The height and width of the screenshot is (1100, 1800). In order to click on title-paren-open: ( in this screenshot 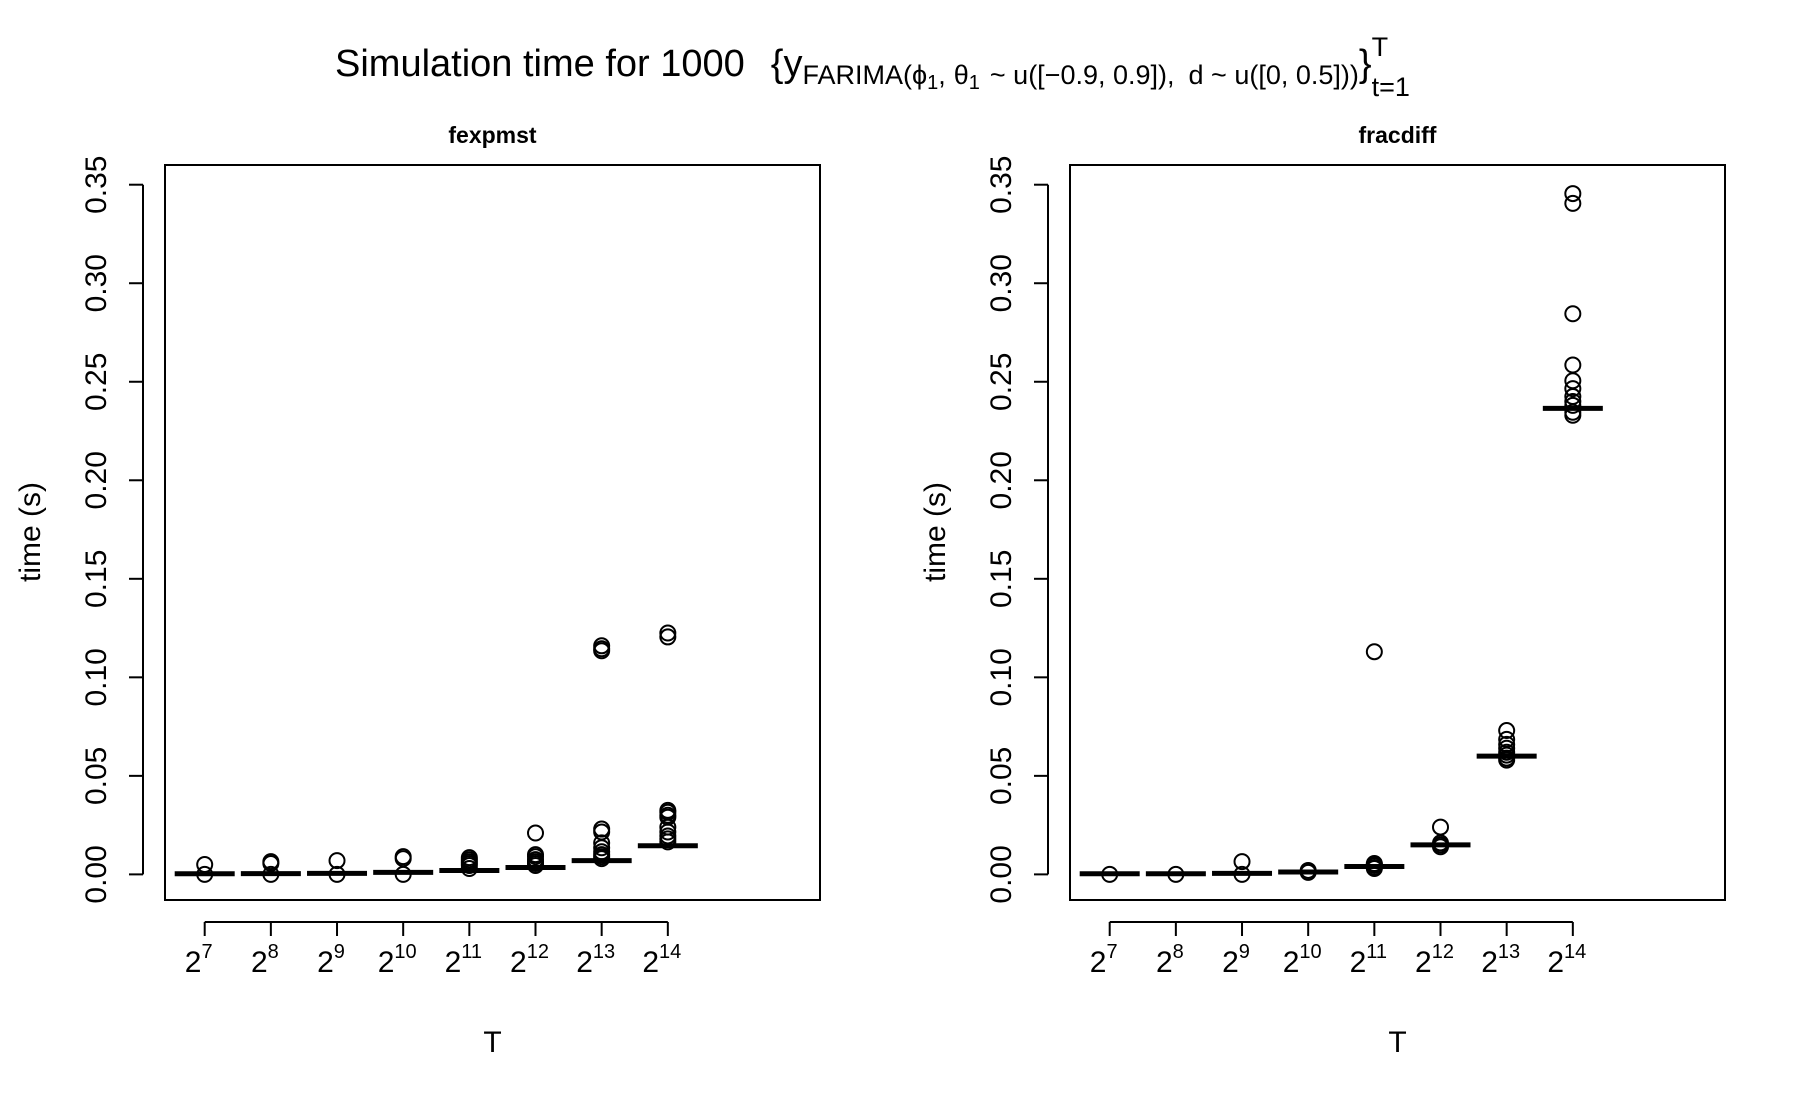, I will do `click(907, 75)`.